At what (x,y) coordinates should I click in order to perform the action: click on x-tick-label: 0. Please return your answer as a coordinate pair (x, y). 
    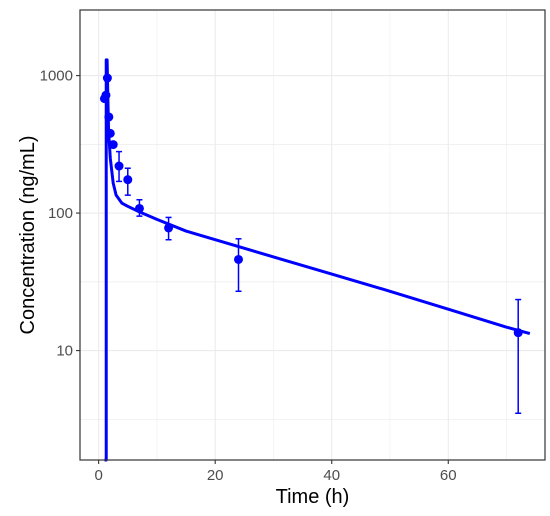
    Looking at the image, I should click on (98, 475).